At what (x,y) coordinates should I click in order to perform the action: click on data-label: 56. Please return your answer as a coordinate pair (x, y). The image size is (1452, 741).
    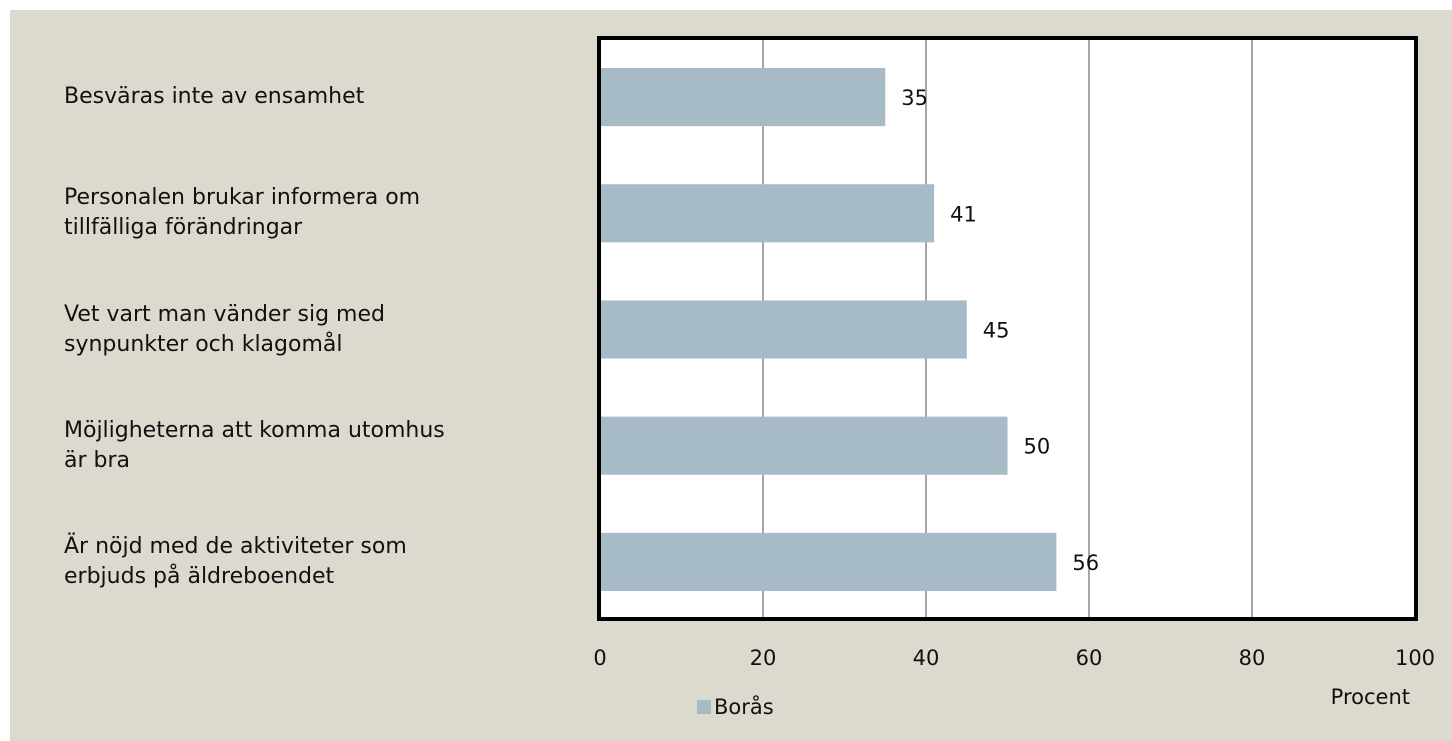
    Looking at the image, I should click on (1085, 563).